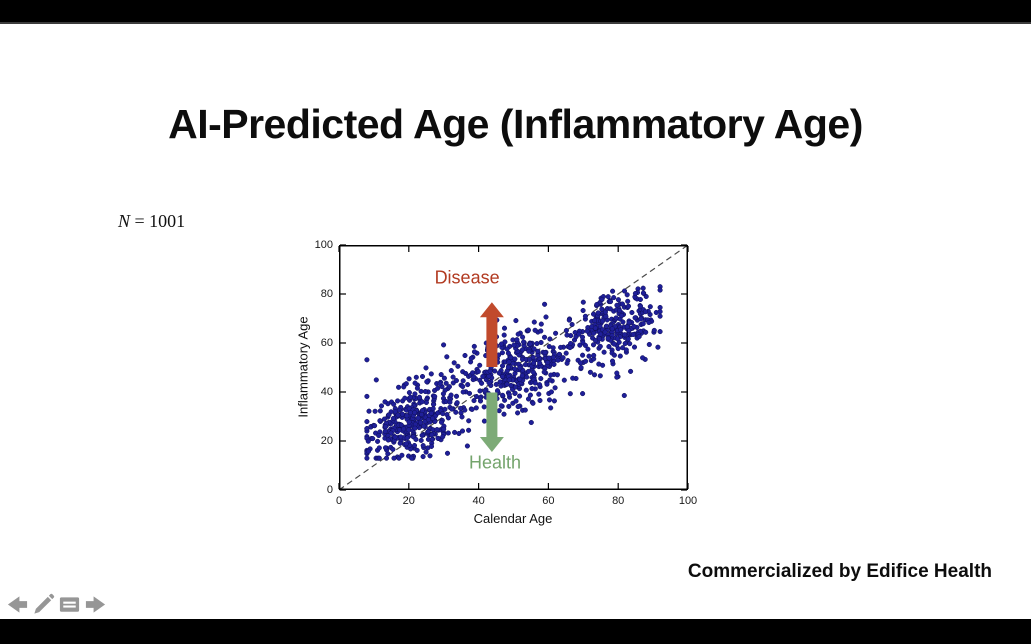  Describe the element at coordinates (495, 462) in the screenshot. I see `annotation-health: Health` at that location.